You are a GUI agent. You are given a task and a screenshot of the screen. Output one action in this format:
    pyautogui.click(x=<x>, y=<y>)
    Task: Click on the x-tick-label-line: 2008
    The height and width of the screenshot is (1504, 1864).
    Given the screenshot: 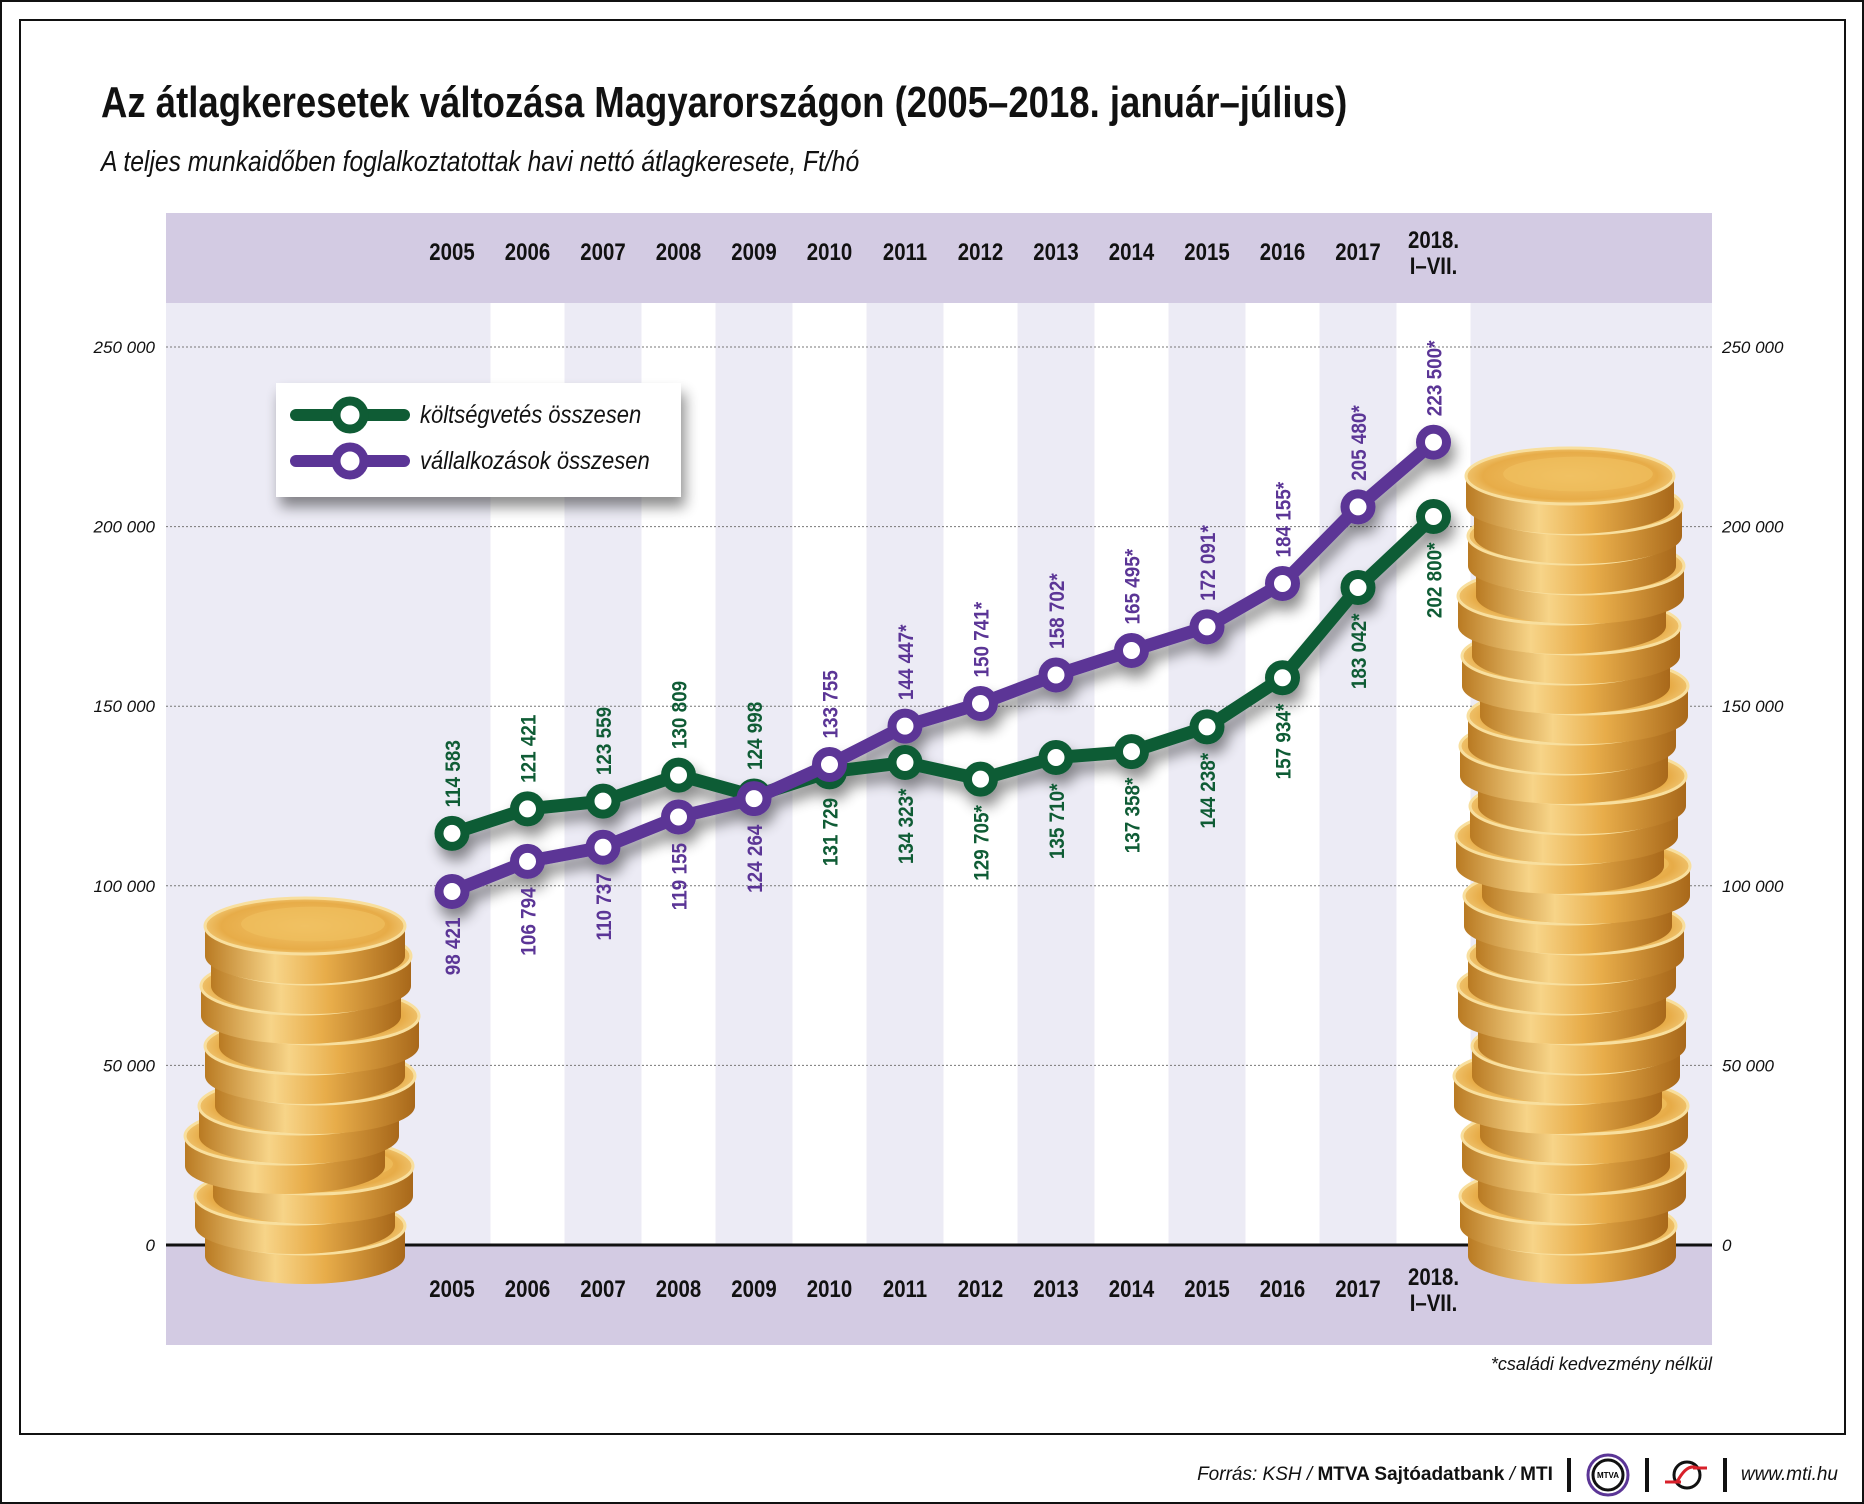 What is the action you would take?
    pyautogui.click(x=678, y=251)
    